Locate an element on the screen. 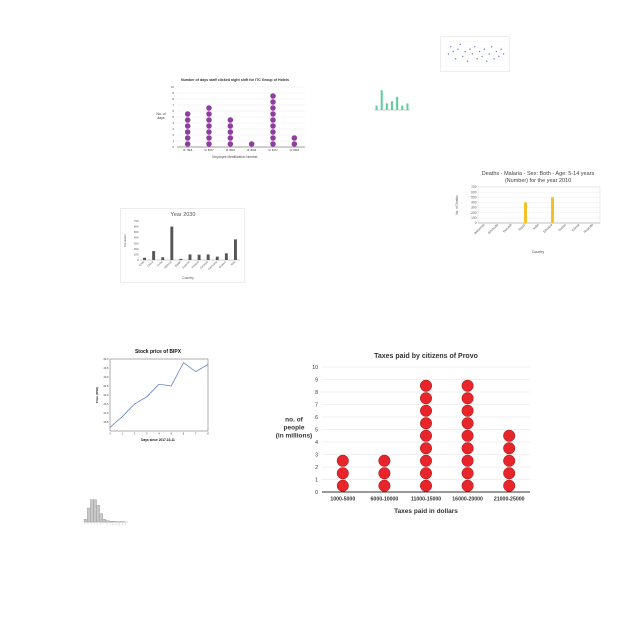  x-tick-label: Bermuda is located at coordinates (493, 229).